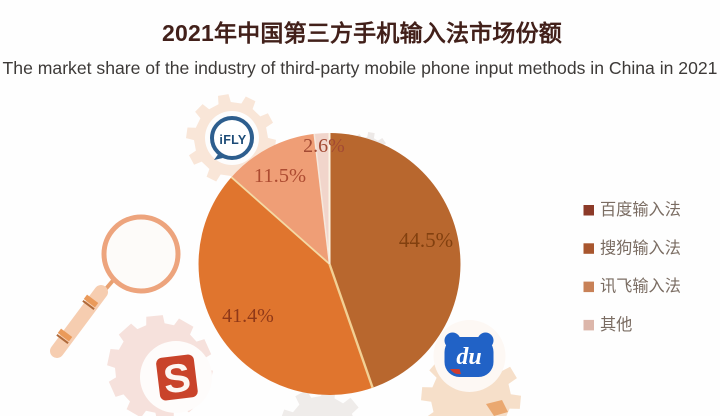 The image size is (720, 416). What do you see at coordinates (640, 287) in the screenshot?
I see `svg-text: 讯飞输入法` at bounding box center [640, 287].